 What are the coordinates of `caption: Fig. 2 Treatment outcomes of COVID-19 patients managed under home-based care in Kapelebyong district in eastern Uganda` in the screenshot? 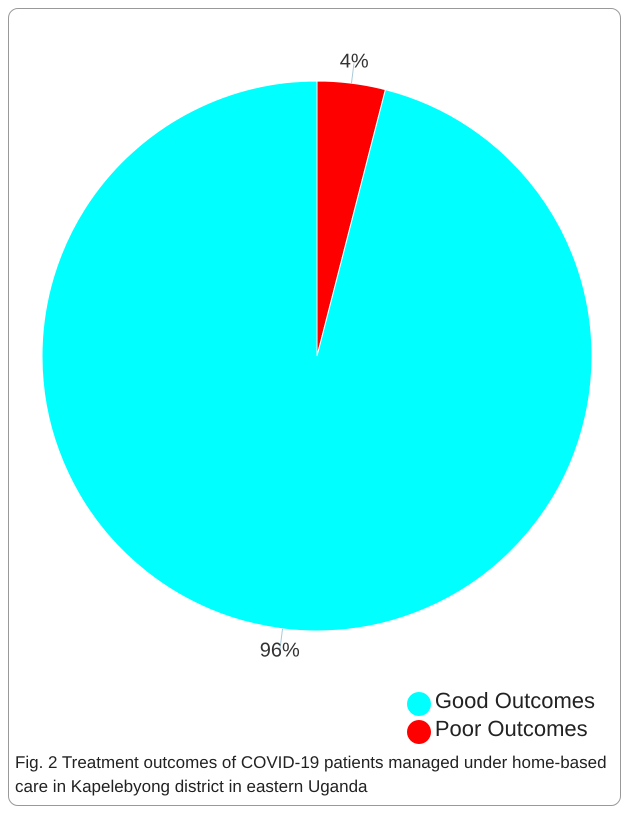 It's located at (311, 775).